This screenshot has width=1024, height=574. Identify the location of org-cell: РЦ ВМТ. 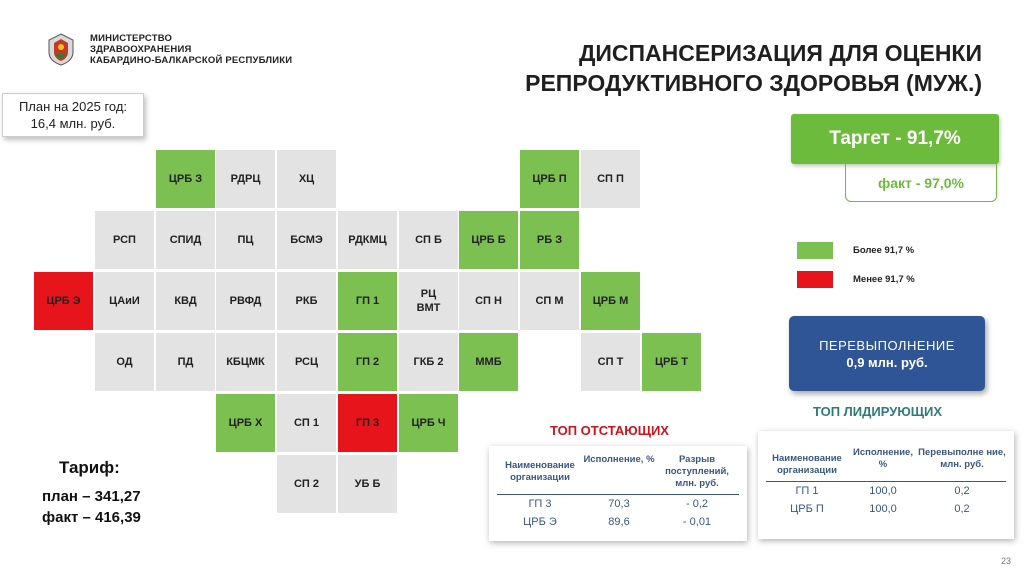
(428, 301).